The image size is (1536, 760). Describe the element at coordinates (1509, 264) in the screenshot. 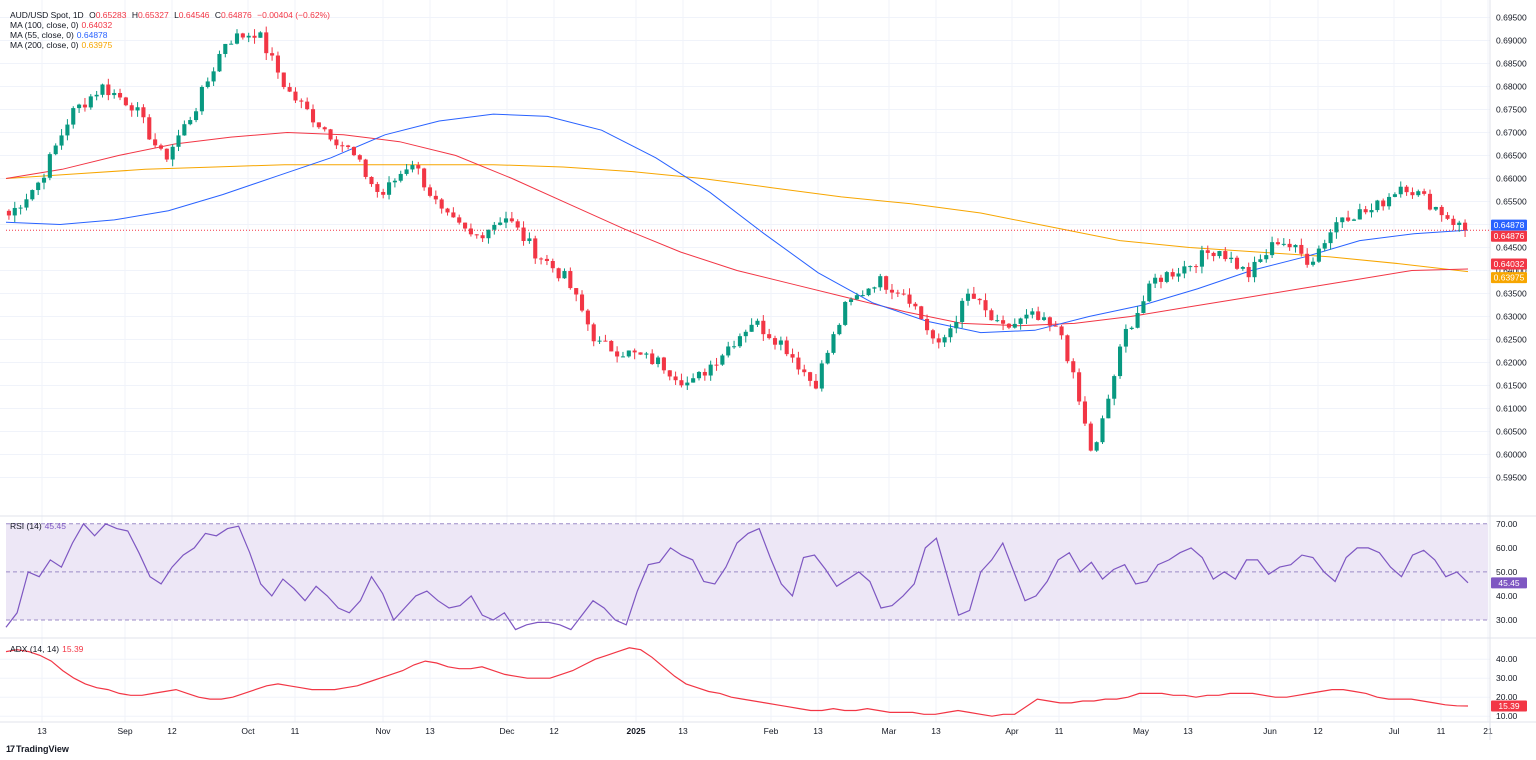

I see `ma100-badge` at that location.